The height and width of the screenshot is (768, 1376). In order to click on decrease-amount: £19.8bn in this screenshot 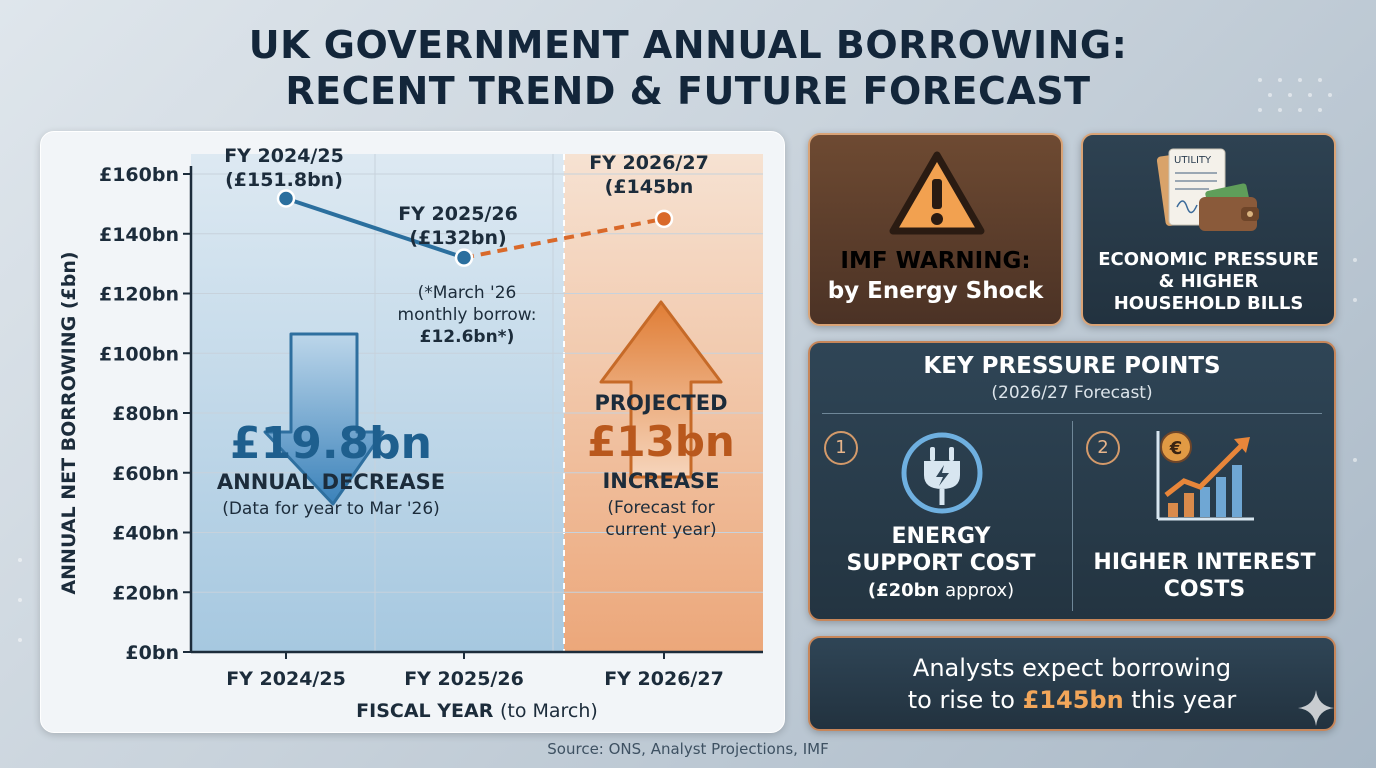, I will do `click(331, 443)`.